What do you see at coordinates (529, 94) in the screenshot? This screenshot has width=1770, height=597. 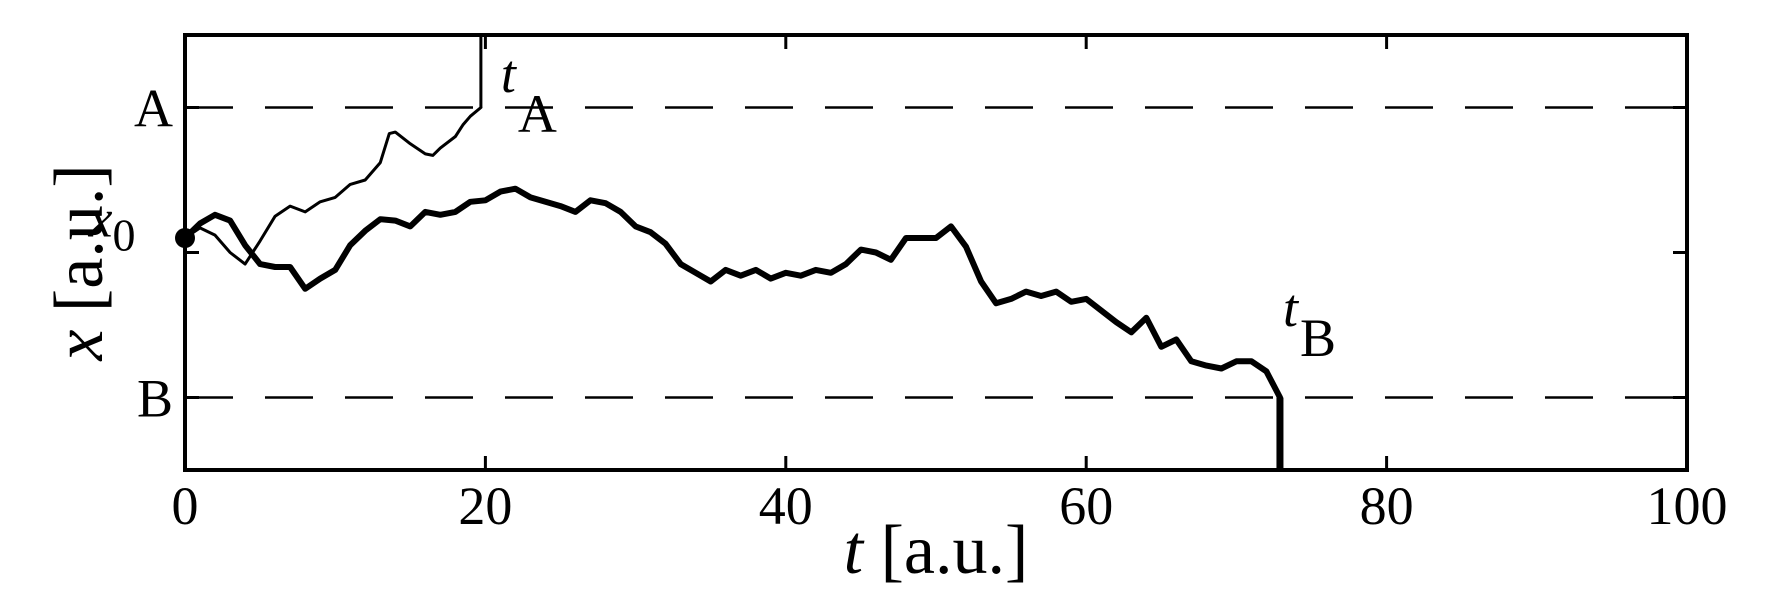 I see `exit-time-label-A: tA` at bounding box center [529, 94].